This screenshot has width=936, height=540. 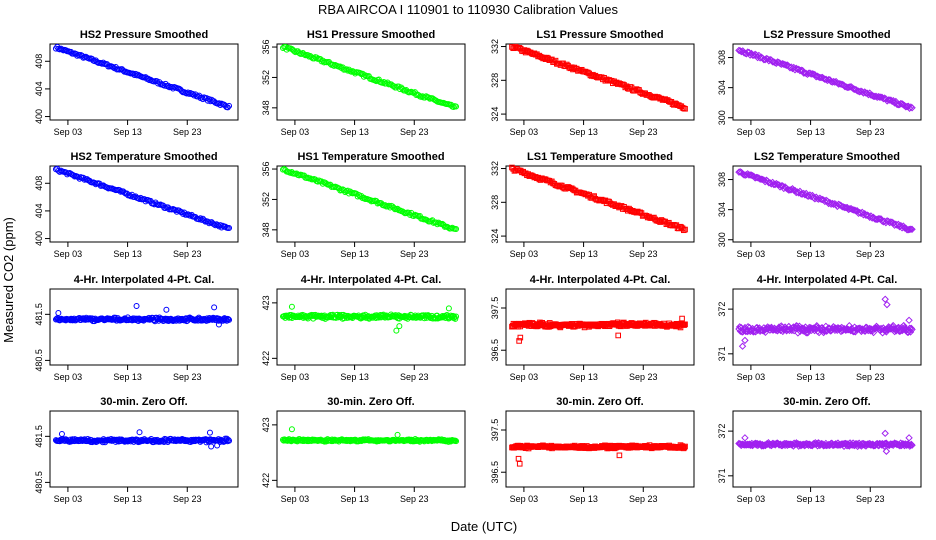 I want to click on y-tick-label: 324, so click(x=495, y=236).